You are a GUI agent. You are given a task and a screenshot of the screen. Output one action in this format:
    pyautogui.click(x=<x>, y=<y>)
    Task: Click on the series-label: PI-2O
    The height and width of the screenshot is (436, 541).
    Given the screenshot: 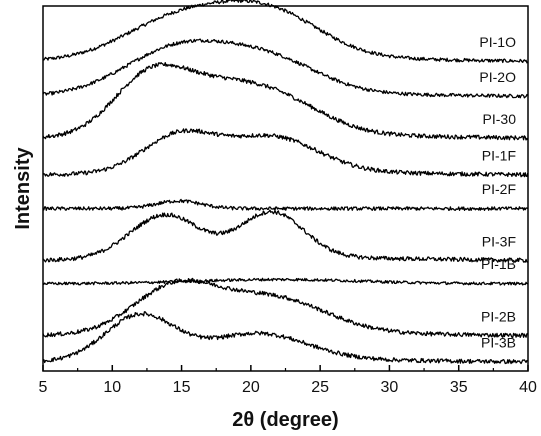 What is the action you would take?
    pyautogui.click(x=497, y=77)
    